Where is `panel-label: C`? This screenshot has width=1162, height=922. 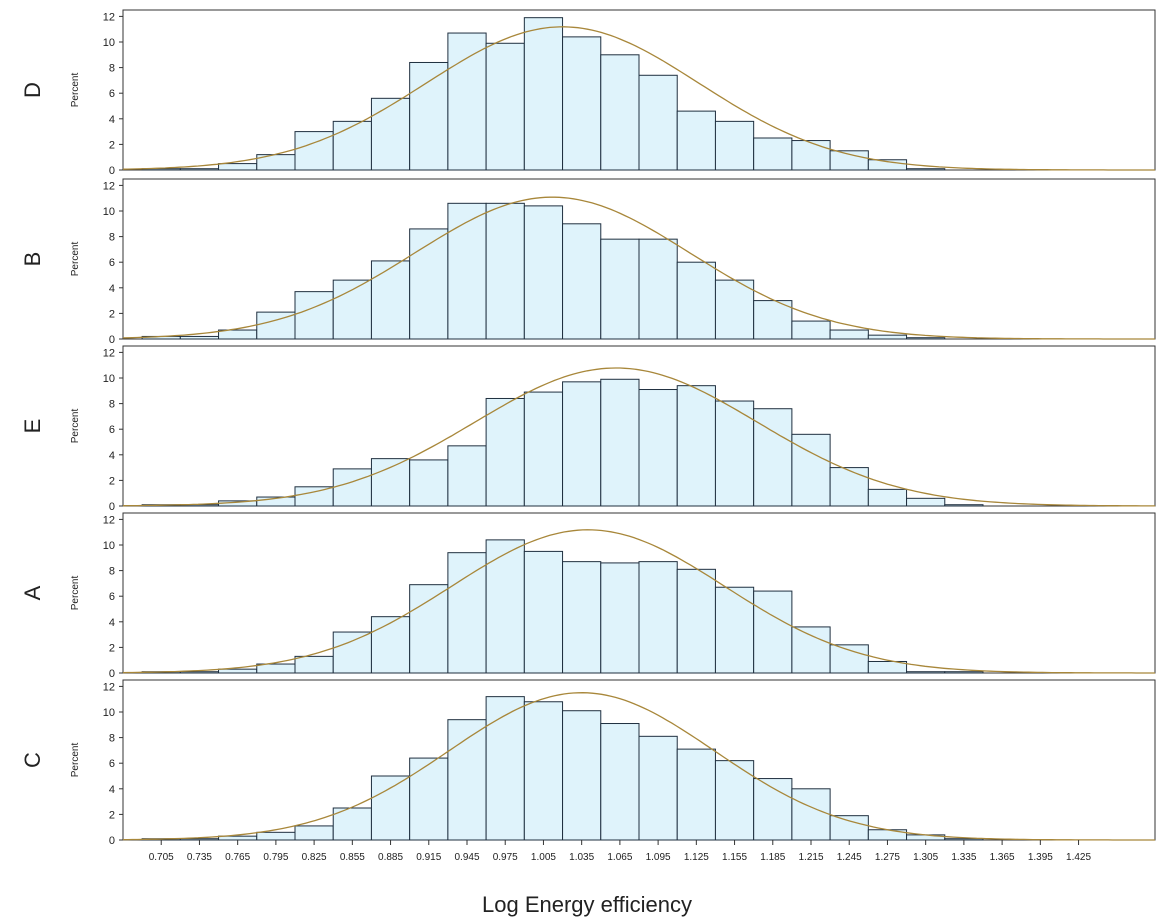 panel-label: C is located at coordinates (32, 760).